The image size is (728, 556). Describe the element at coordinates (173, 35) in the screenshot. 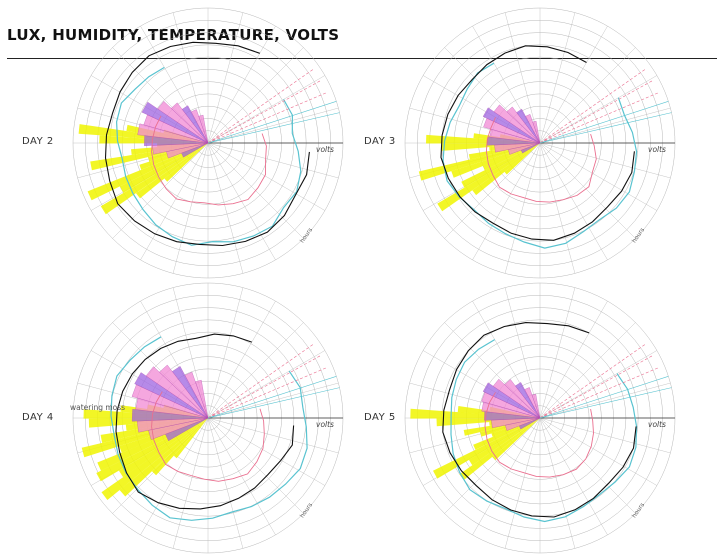

I see `page-title: LUX, HUMIDITY, TEMPERATURE, VOLTS` at that location.